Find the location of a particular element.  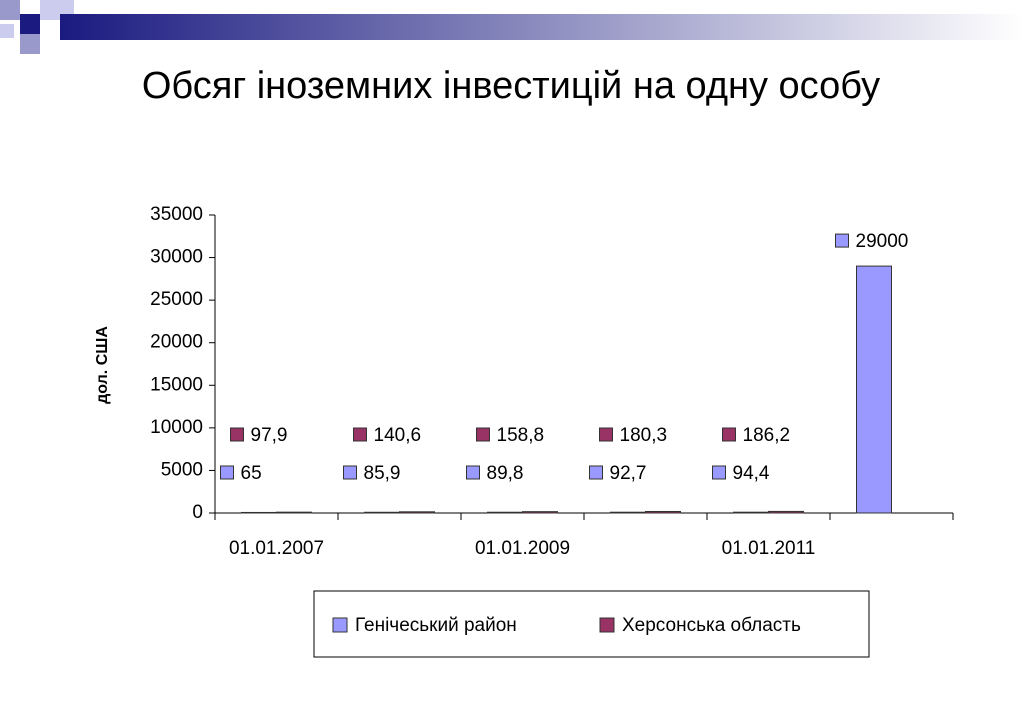

value-label: 65 is located at coordinates (251, 473).